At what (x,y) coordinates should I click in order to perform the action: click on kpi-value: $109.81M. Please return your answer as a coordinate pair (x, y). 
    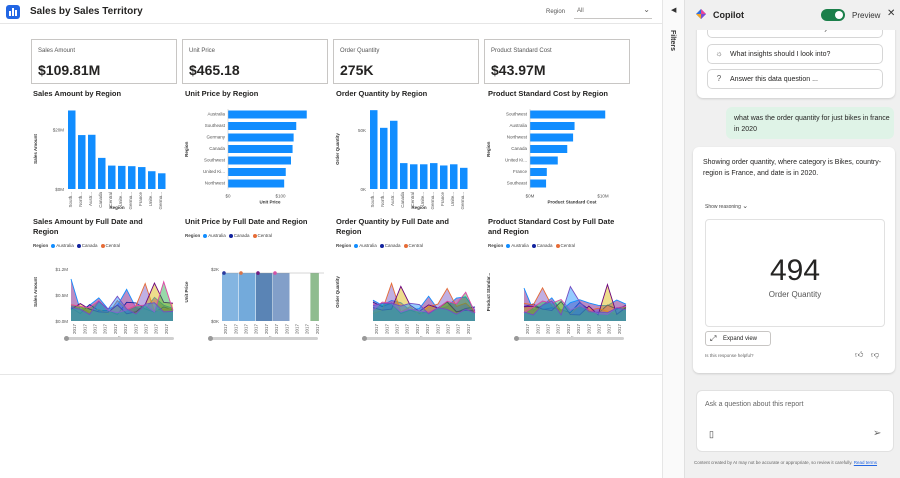
    Looking at the image, I should click on (69, 70).